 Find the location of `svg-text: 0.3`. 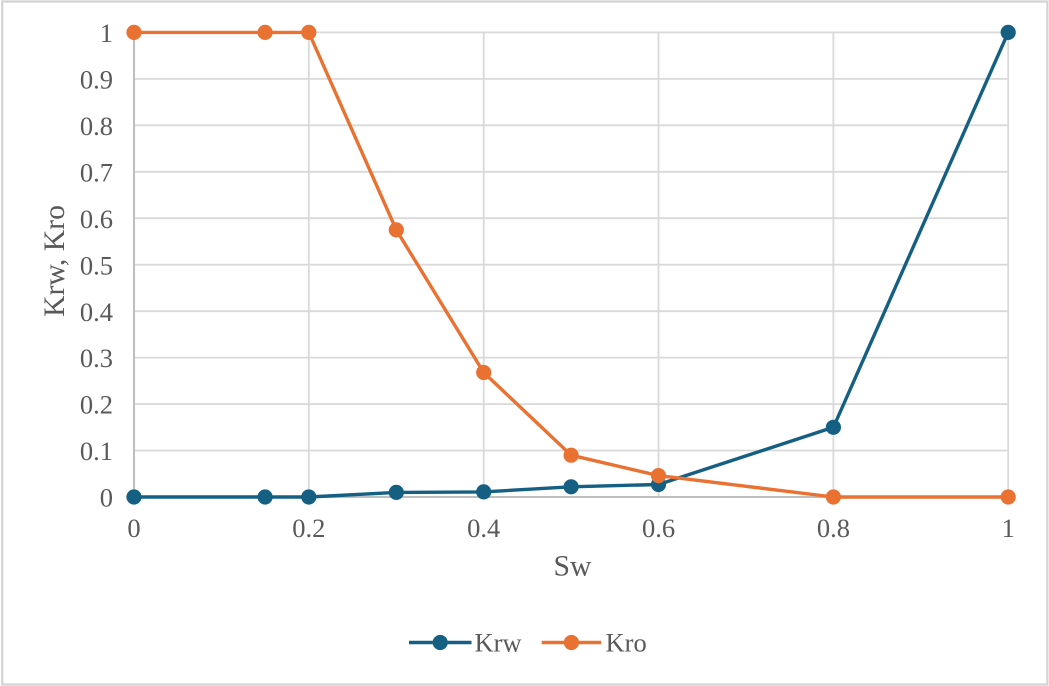

svg-text: 0.3 is located at coordinates (96, 358).